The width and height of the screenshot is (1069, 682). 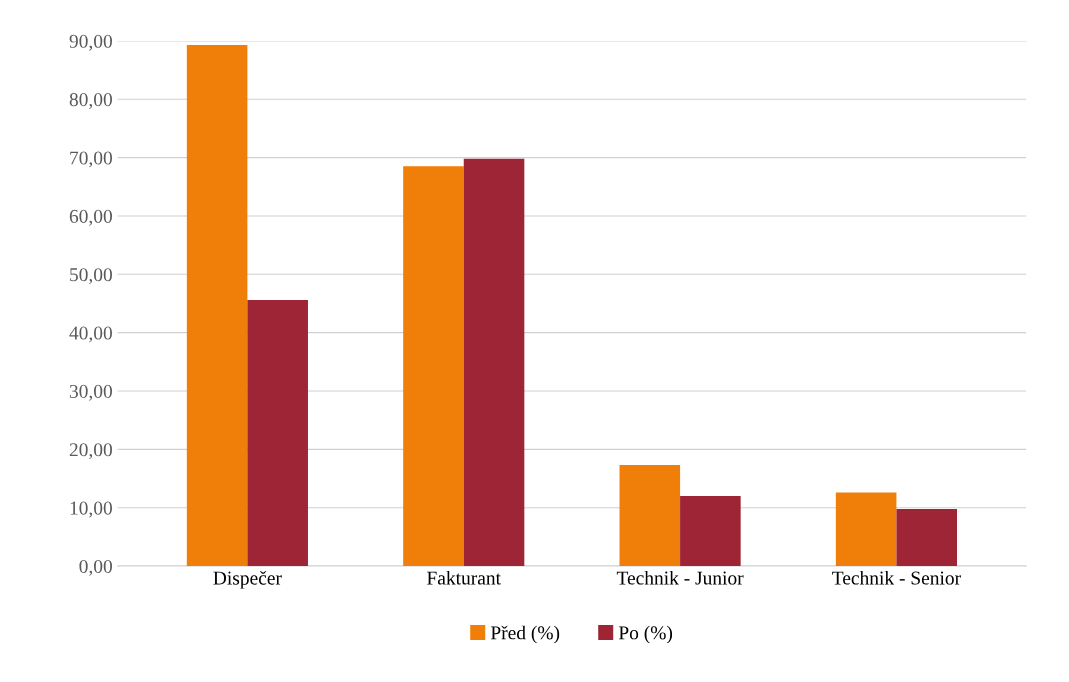 I want to click on x-tick-label: Technik - Junior, so click(x=680, y=577).